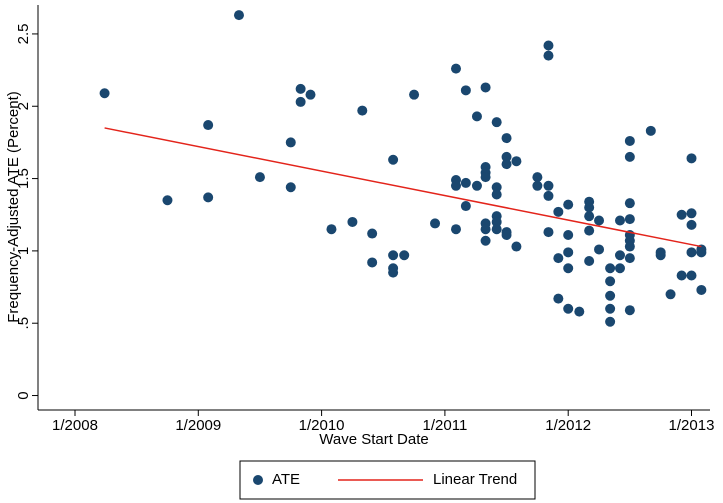 This screenshot has width=723, height=503. I want to click on x-tick-label: 1/2011, so click(445, 425).